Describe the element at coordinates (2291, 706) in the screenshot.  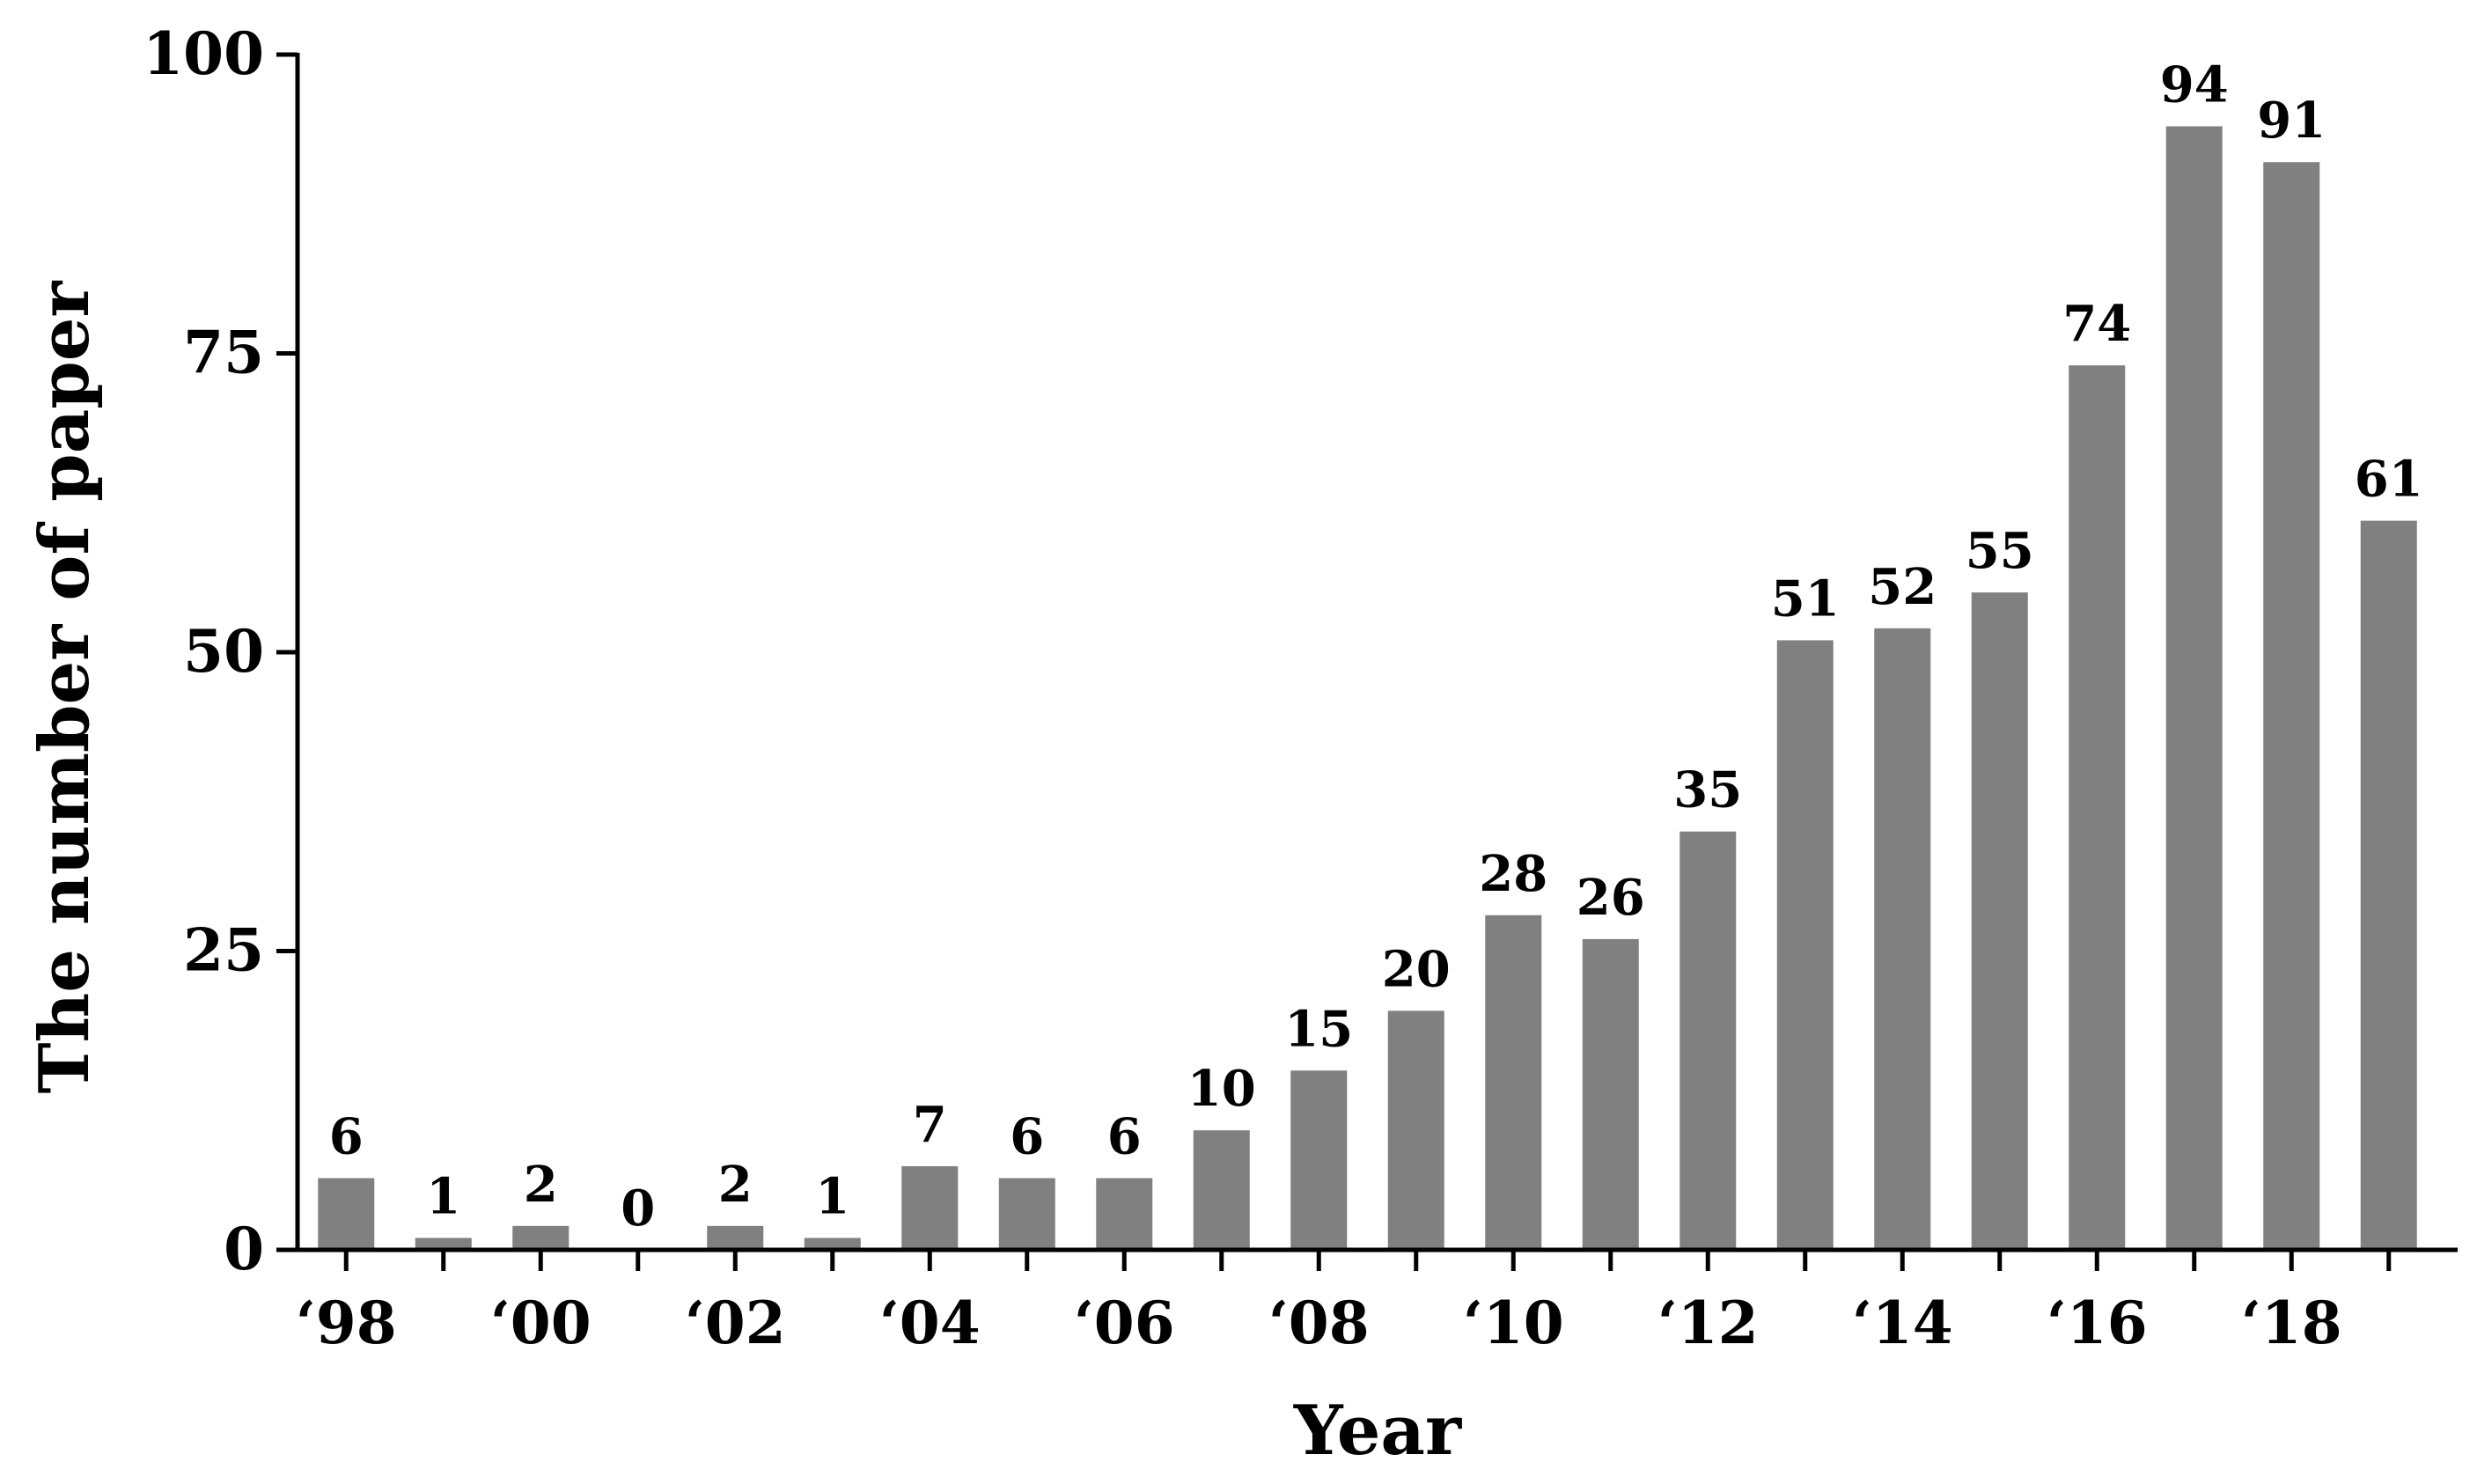
I see `bar-2018` at that location.